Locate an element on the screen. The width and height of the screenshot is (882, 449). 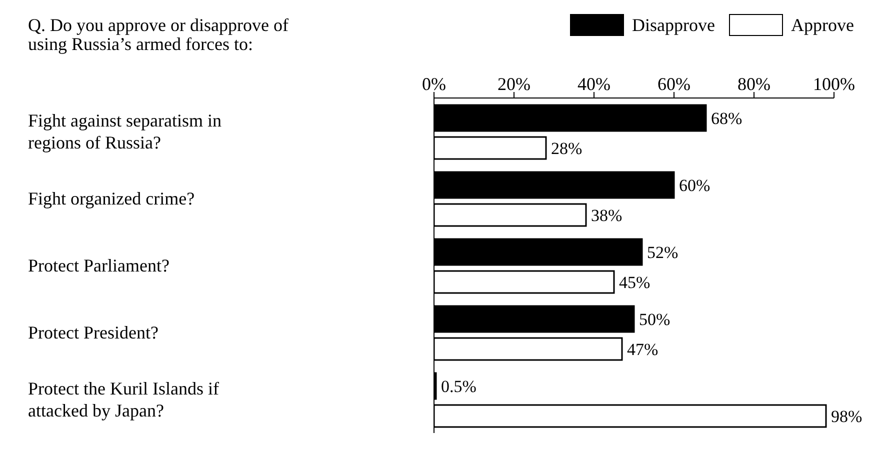
x2-tick-label: 100% is located at coordinates (834, 84).